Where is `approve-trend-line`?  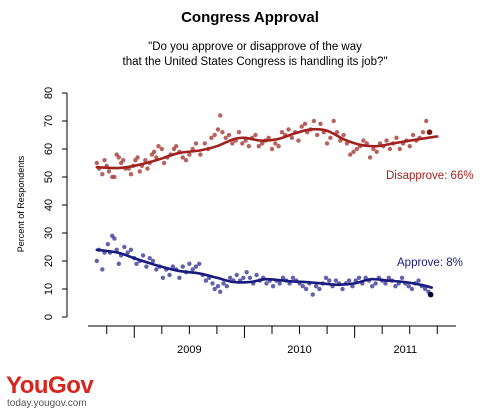 approve-trend-line is located at coordinates (264, 268).